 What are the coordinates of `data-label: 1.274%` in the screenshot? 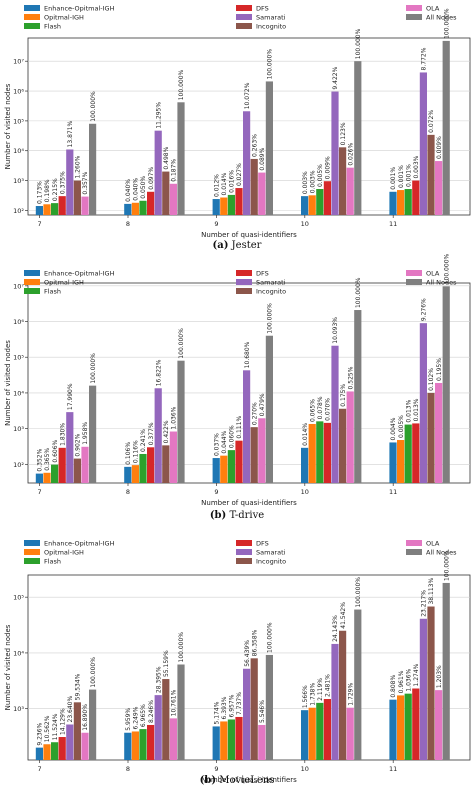 It's located at (416, 674).